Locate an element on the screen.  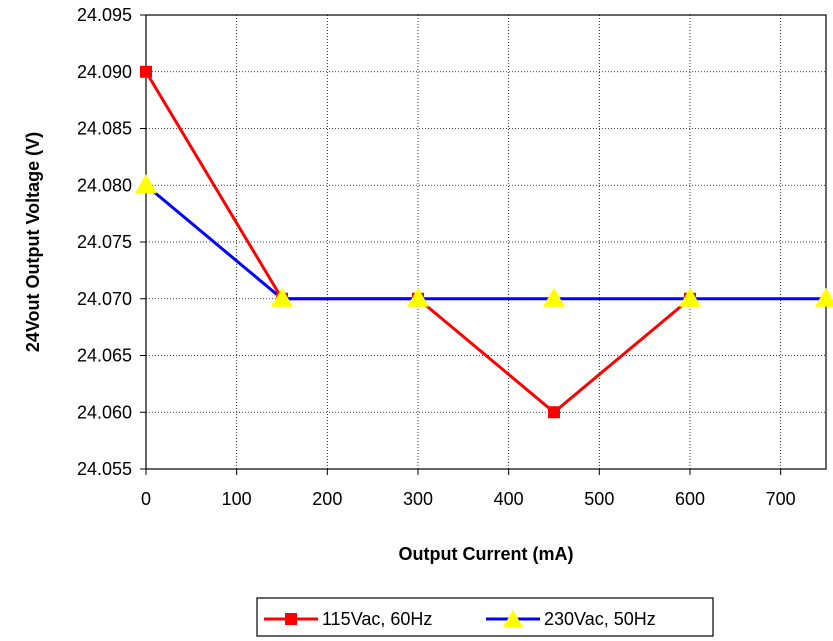
legend-box is located at coordinates (485, 617).